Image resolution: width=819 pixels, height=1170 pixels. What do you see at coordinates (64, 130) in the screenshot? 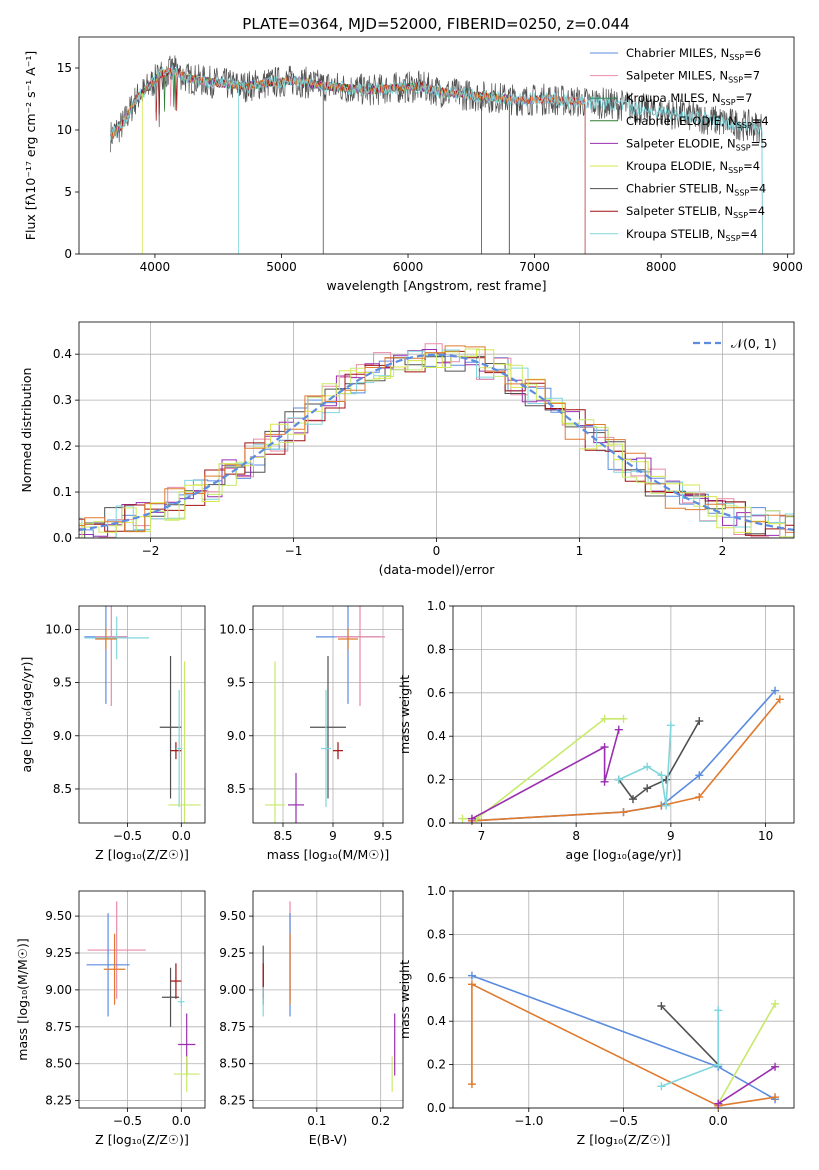
I see `y-tick-label: 10` at bounding box center [64, 130].